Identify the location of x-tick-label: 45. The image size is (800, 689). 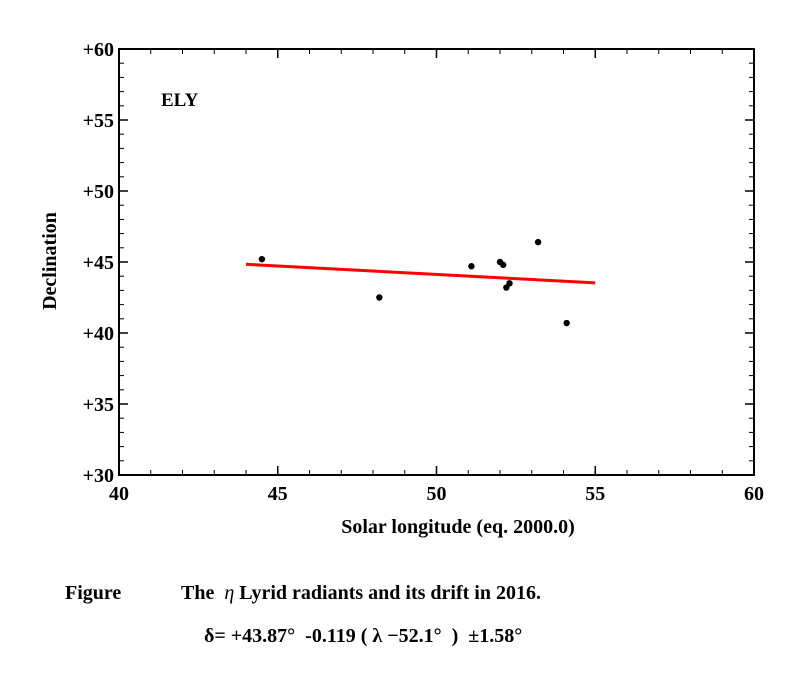
(278, 494).